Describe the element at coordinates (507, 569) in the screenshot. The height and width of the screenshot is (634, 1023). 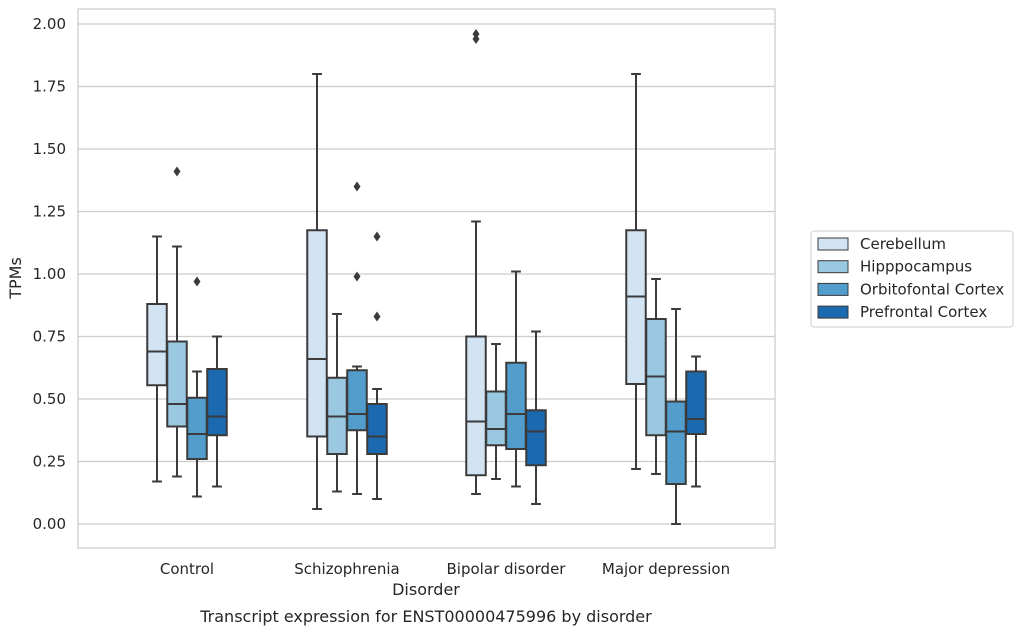
I see `x-tick-label: Bipolar disorder` at that location.